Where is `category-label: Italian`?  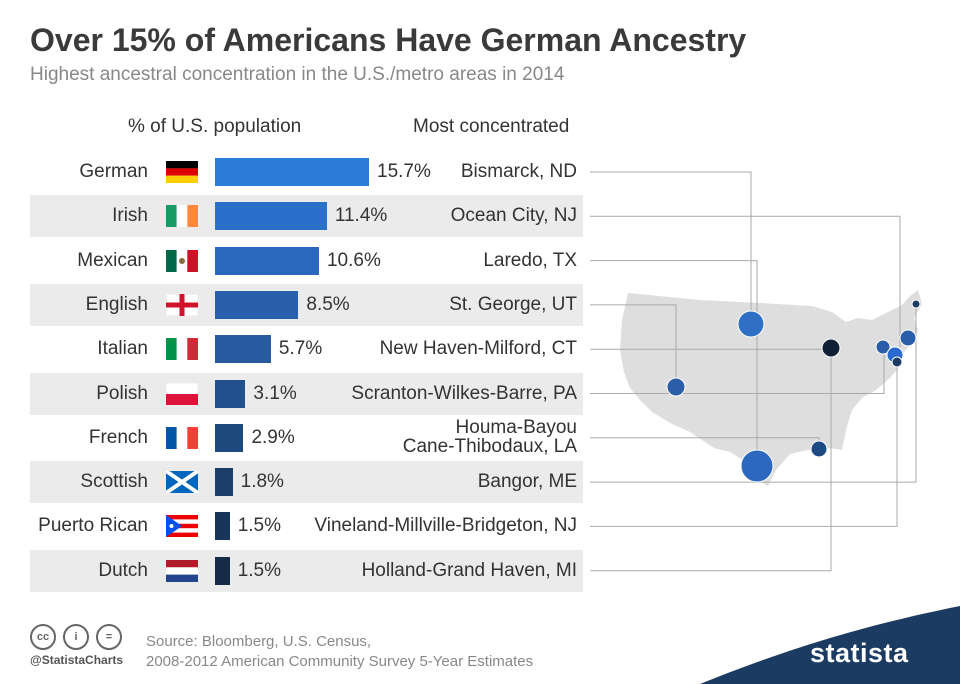
category-label: Italian is located at coordinates (122, 349).